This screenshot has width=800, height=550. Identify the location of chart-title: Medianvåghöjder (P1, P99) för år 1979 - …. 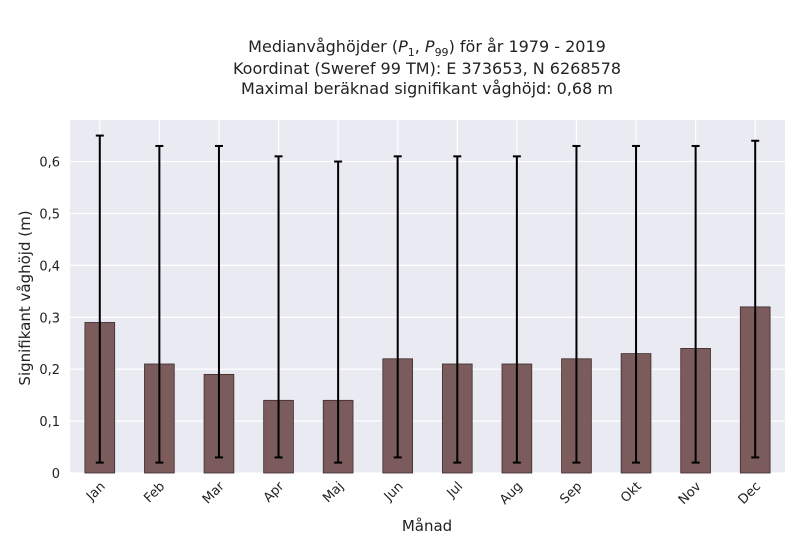
(427, 67).